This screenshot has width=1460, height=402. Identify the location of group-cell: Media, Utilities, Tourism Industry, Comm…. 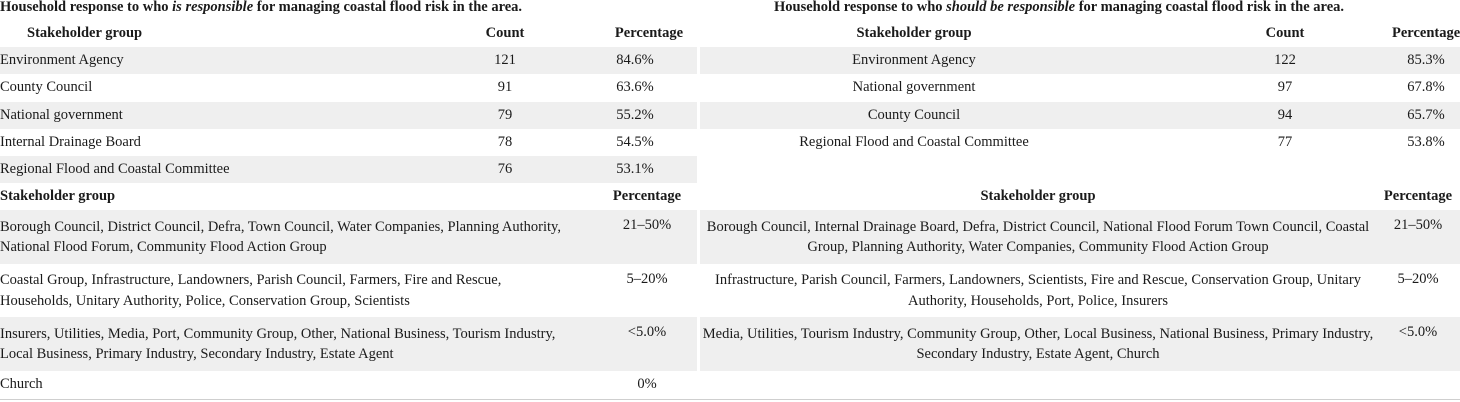
(1038, 344).